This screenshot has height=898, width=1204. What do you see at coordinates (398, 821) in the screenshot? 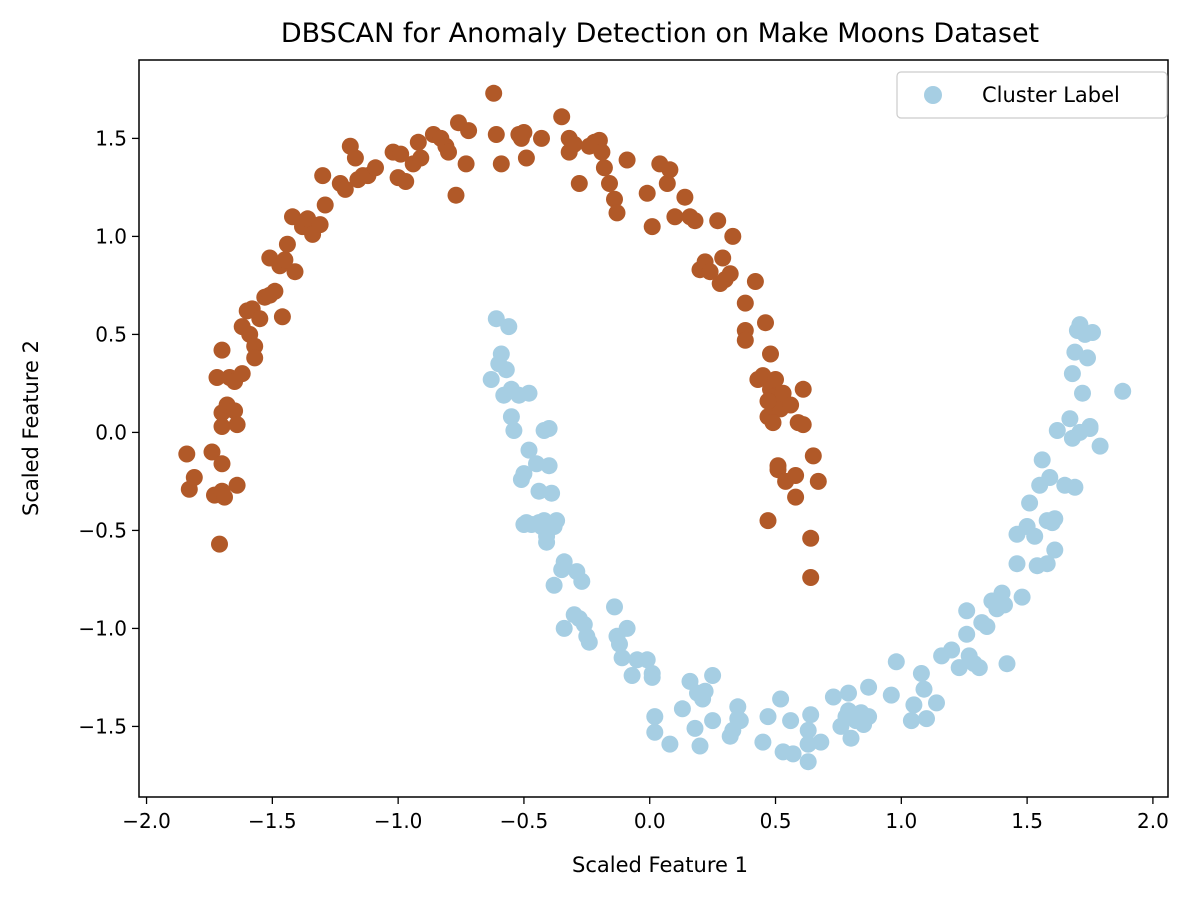
I see `x-tick-label: −1.0` at bounding box center [398, 821].